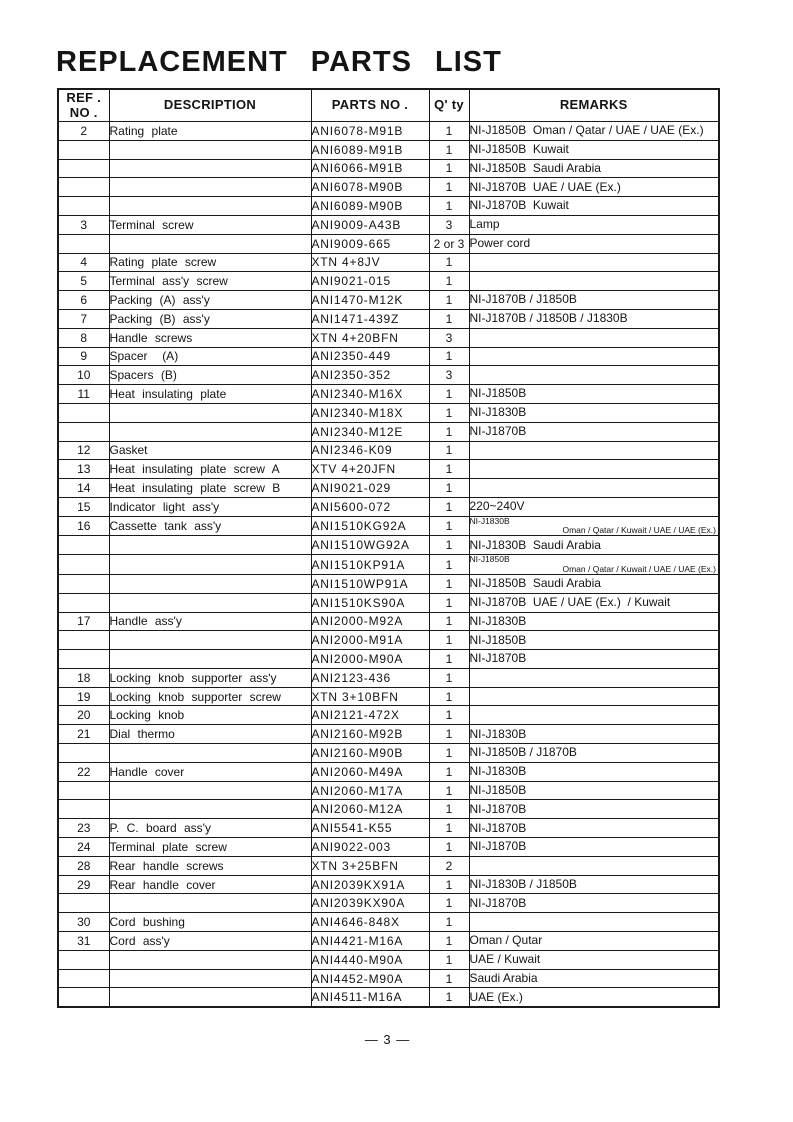 Image resolution: width=793 pixels, height=1122 pixels. I want to click on table-row: 5 Terminal ass'y screw ANI9021-015 1, so click(388, 281).